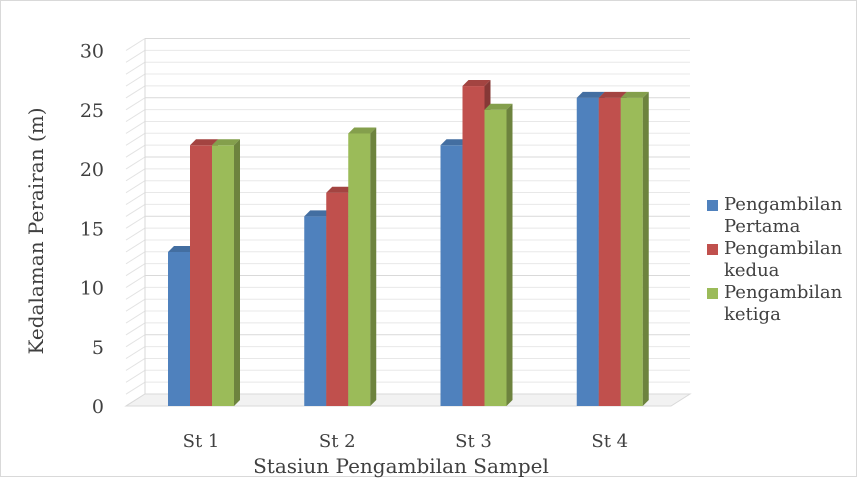 This screenshot has width=859, height=482. Describe the element at coordinates (98, 407) in the screenshot. I see `y-tick-label: 0` at that location.